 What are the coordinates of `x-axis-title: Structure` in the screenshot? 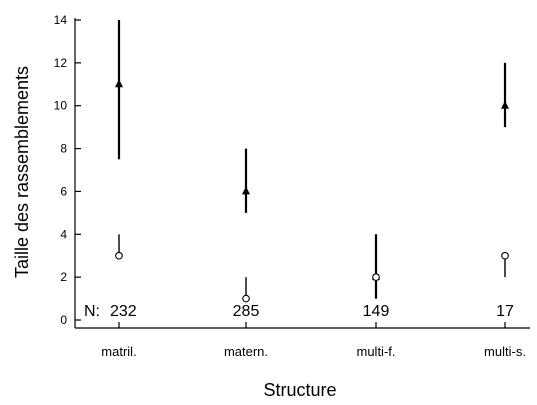 It's located at (299, 390).